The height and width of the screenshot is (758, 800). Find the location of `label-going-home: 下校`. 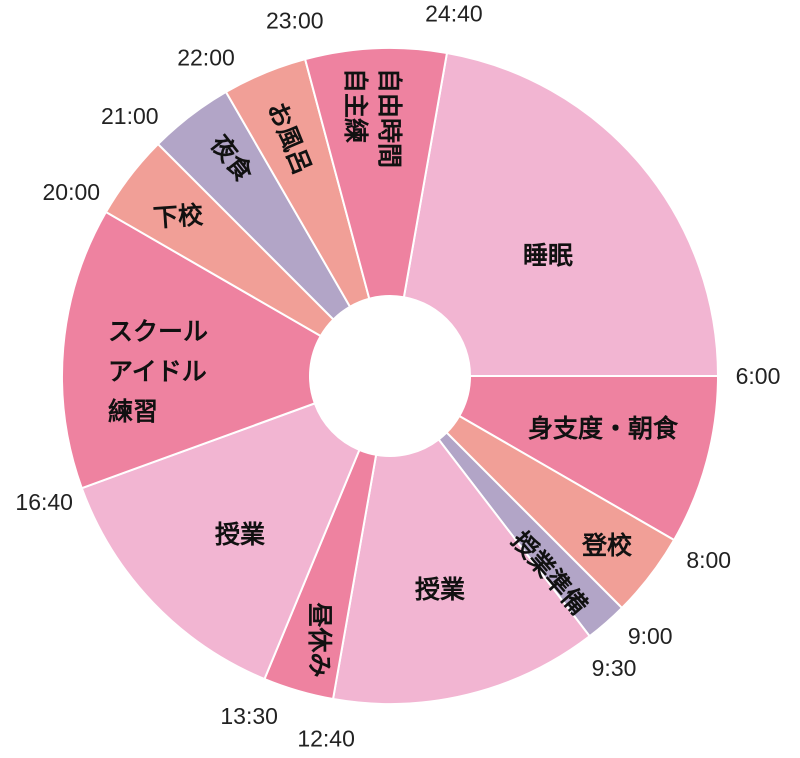

label-going-home: 下校 is located at coordinates (178, 216).